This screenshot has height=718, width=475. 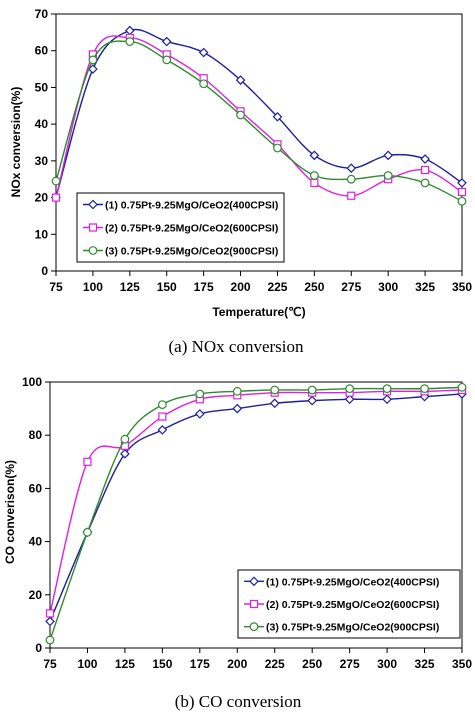 I want to click on nox-x-tick-label: 275, so click(x=351, y=287).